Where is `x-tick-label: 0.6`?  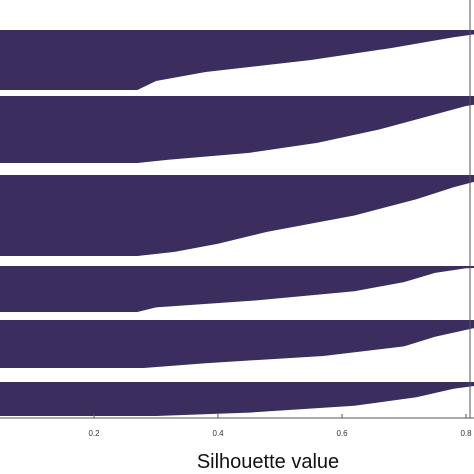
x-tick-label: 0.6 is located at coordinates (342, 433).